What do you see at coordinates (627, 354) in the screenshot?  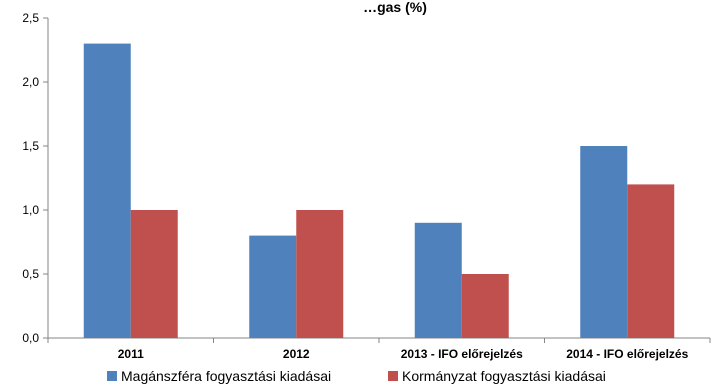 I see `x-tick-label: 2014 - IFO előrejelzés` at bounding box center [627, 354].